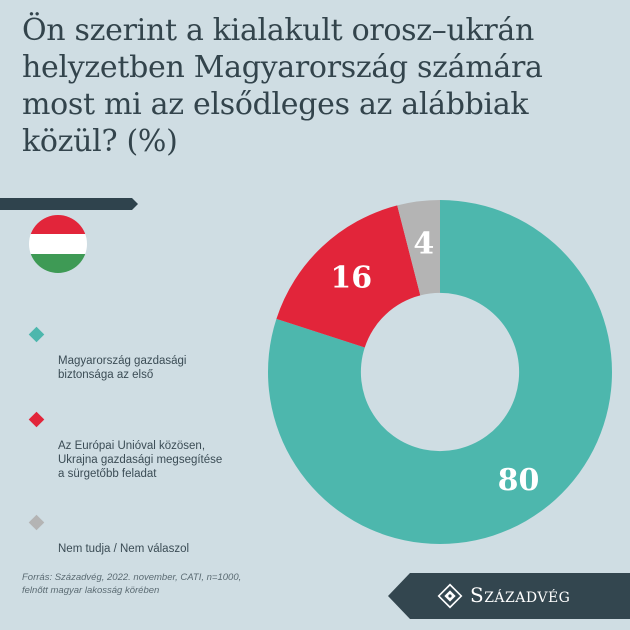  I want to click on brand-banner: Századvég, so click(509, 596).